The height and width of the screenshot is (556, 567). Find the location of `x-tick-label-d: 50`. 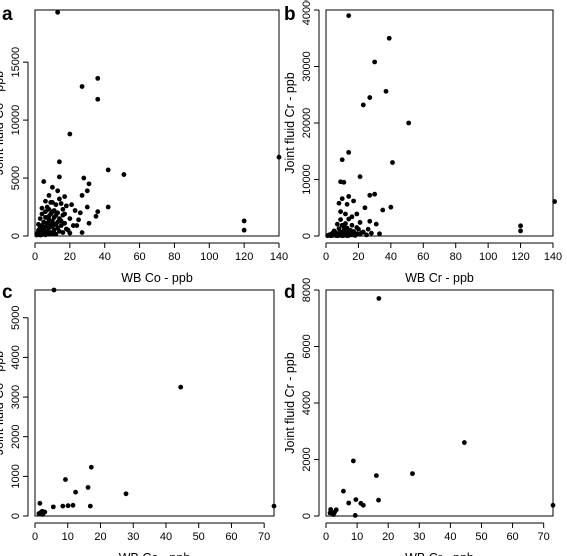

x-tick-label-d: 50 is located at coordinates (481, 537).